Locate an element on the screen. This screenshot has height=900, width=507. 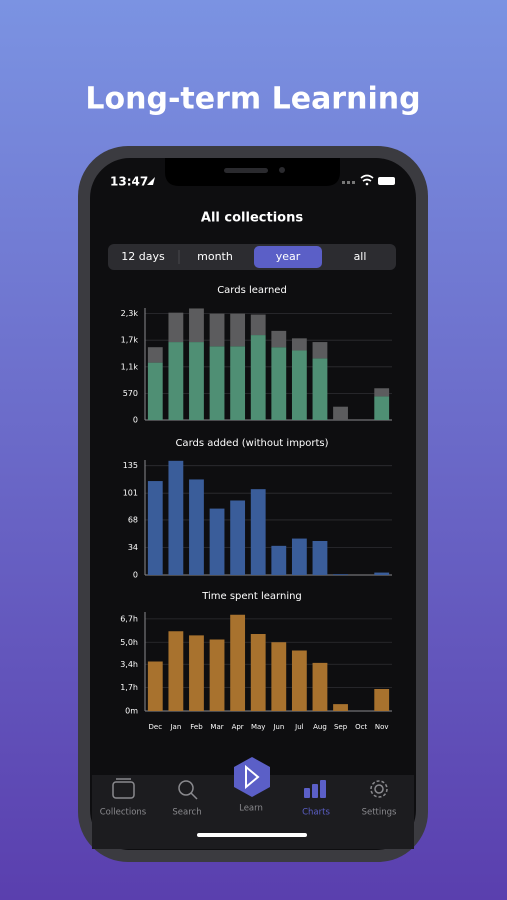
charts-icon is located at coordinates (315, 789).